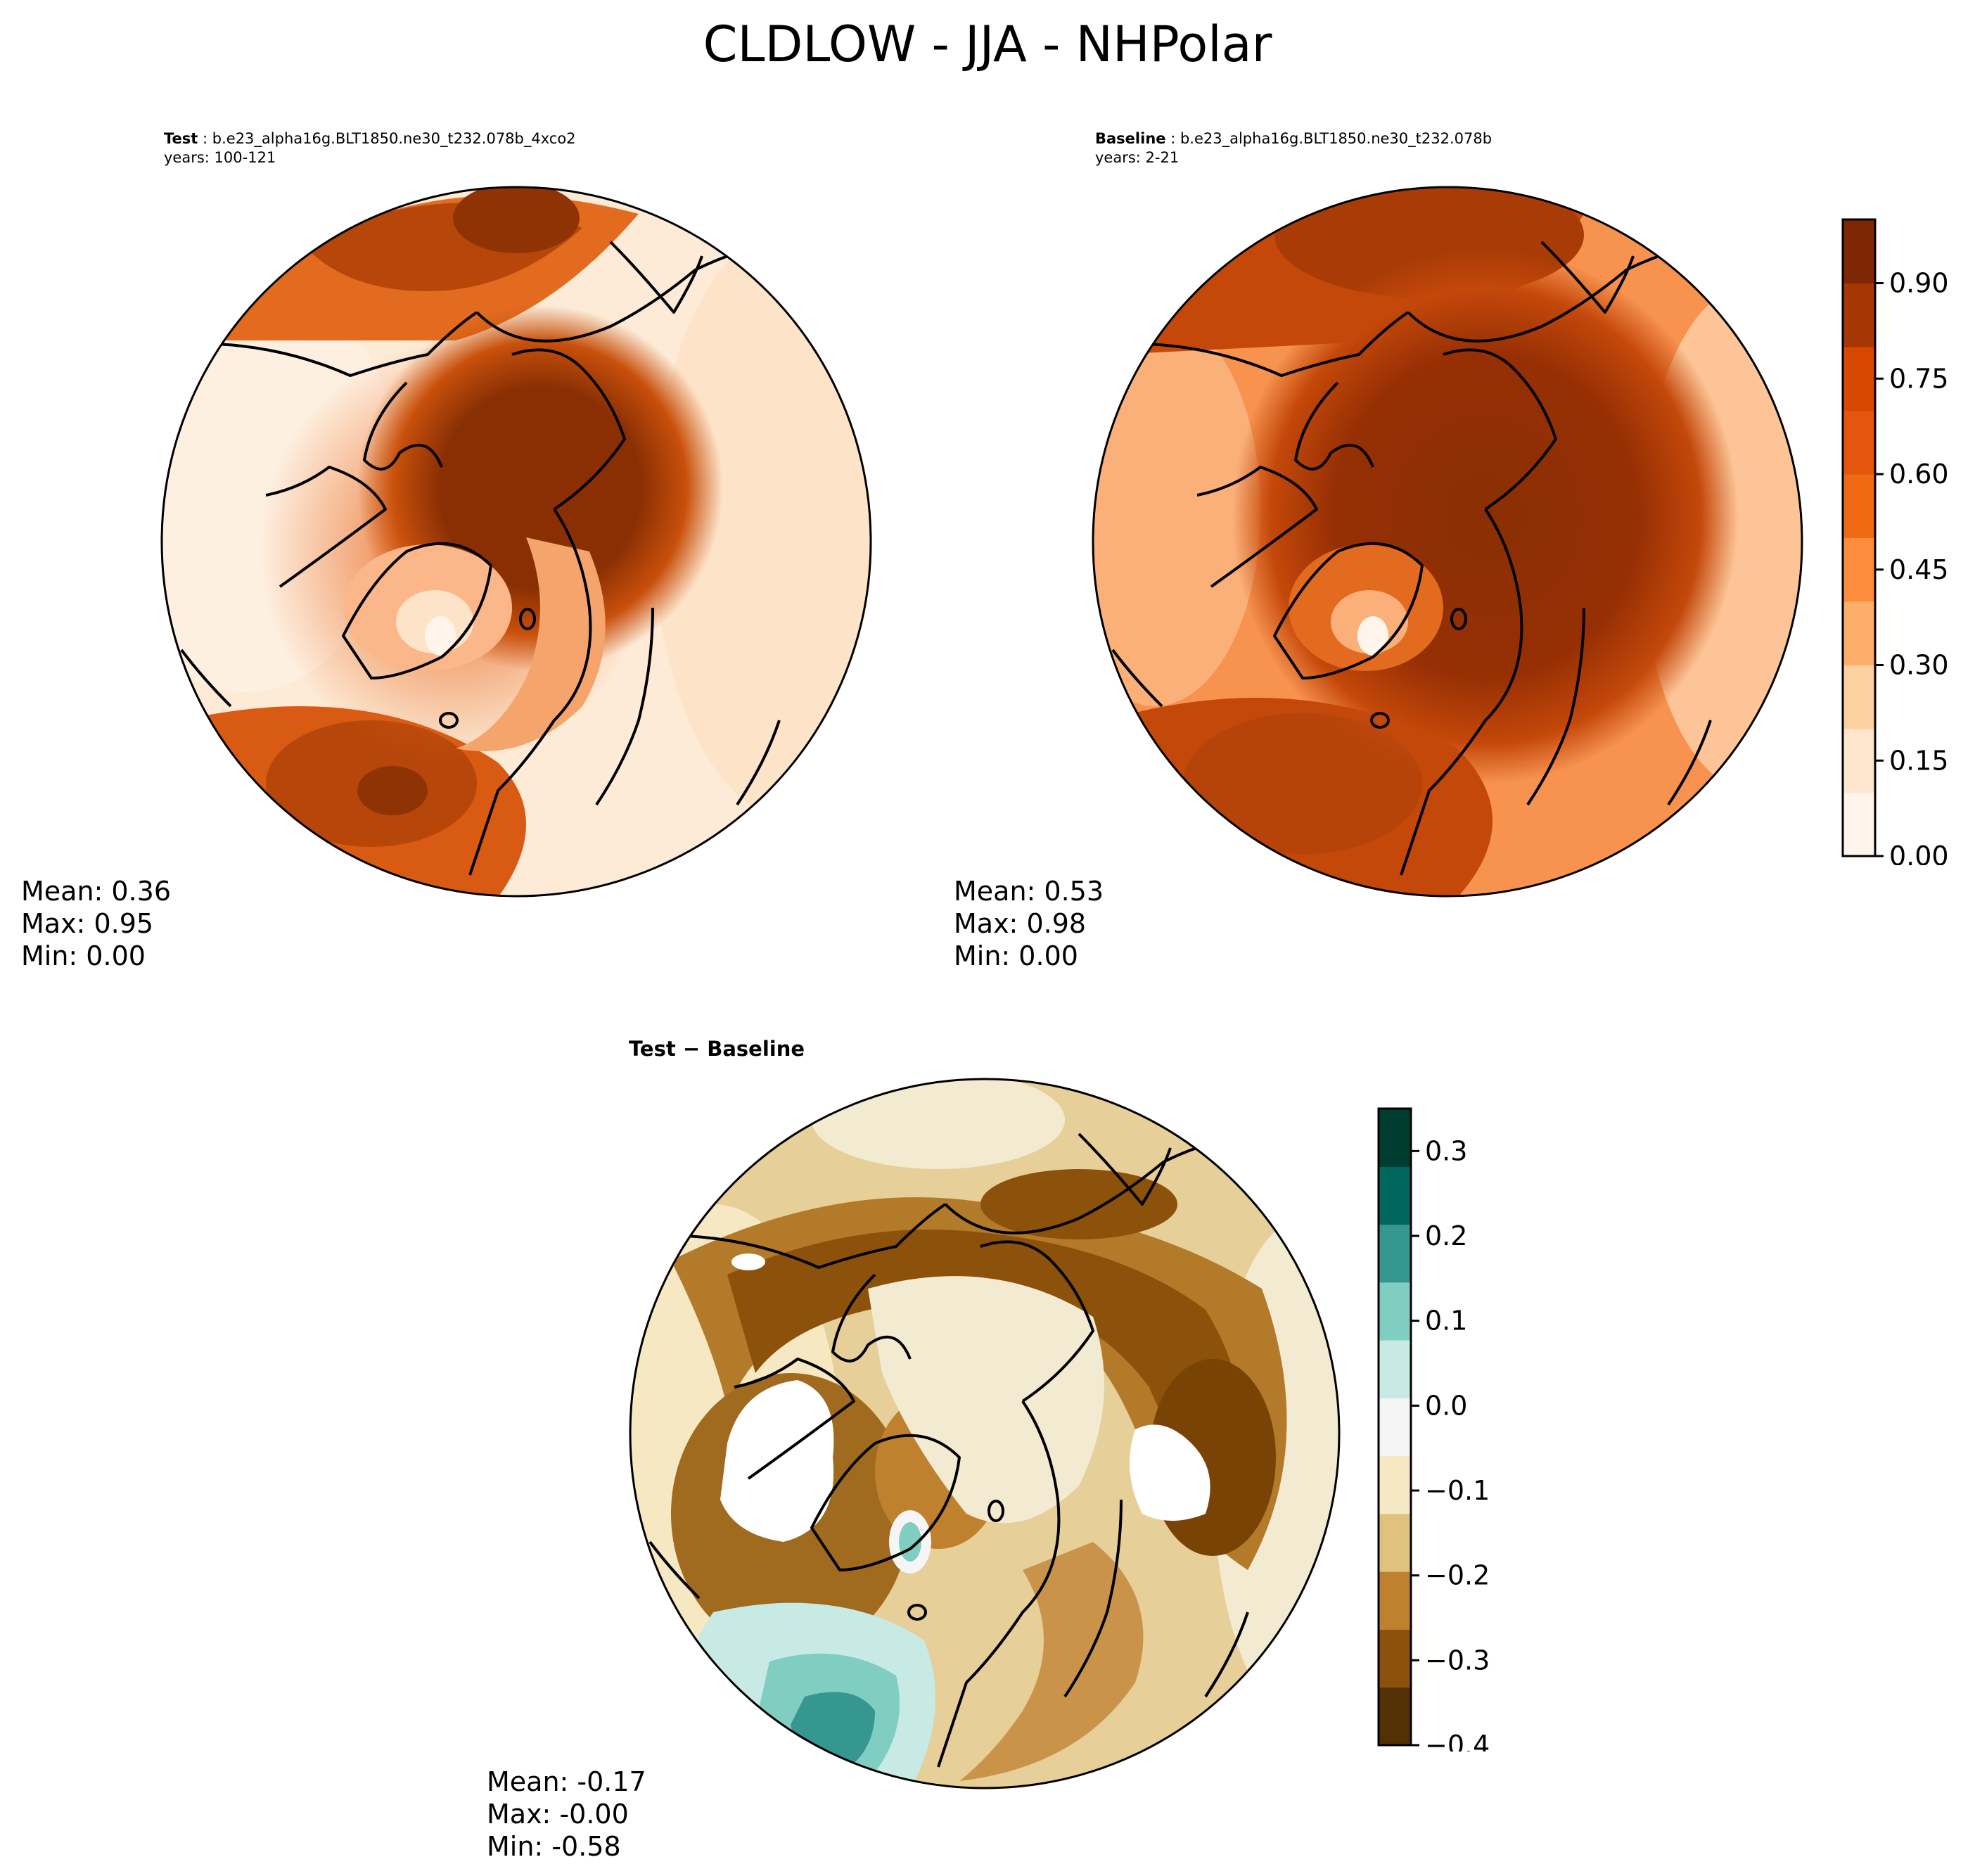 The height and width of the screenshot is (1876, 1975). What do you see at coordinates (1446, 1150) in the screenshot?
I see `diff-colorbar-tick-label: 0.3` at bounding box center [1446, 1150].